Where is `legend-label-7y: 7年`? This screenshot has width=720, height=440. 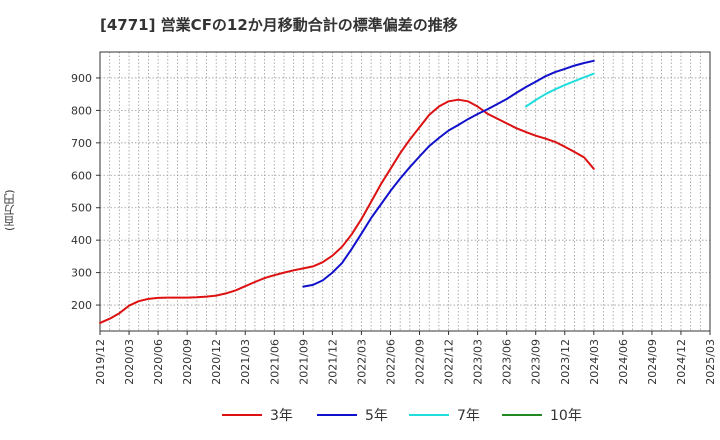 legend-label-7y: 7年 is located at coordinates (468, 416).